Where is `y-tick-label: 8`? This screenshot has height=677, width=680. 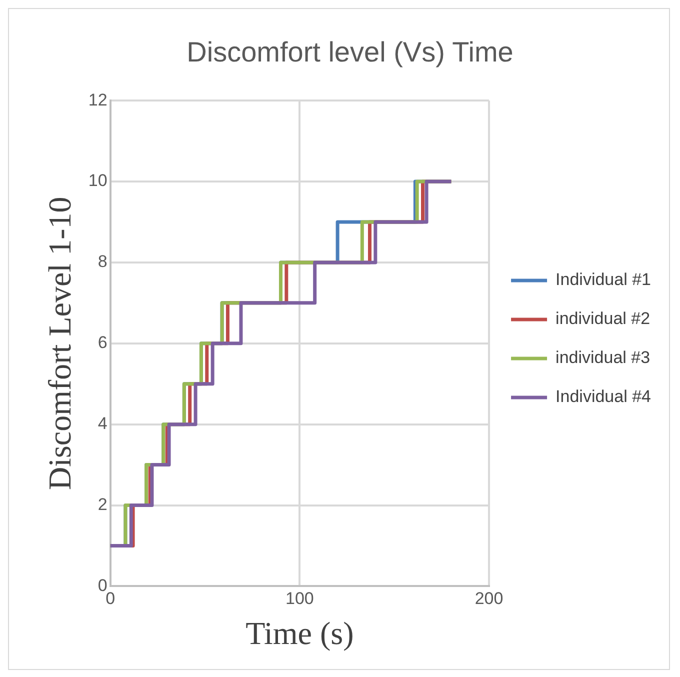 y-tick-label: 8 is located at coordinates (103, 262).